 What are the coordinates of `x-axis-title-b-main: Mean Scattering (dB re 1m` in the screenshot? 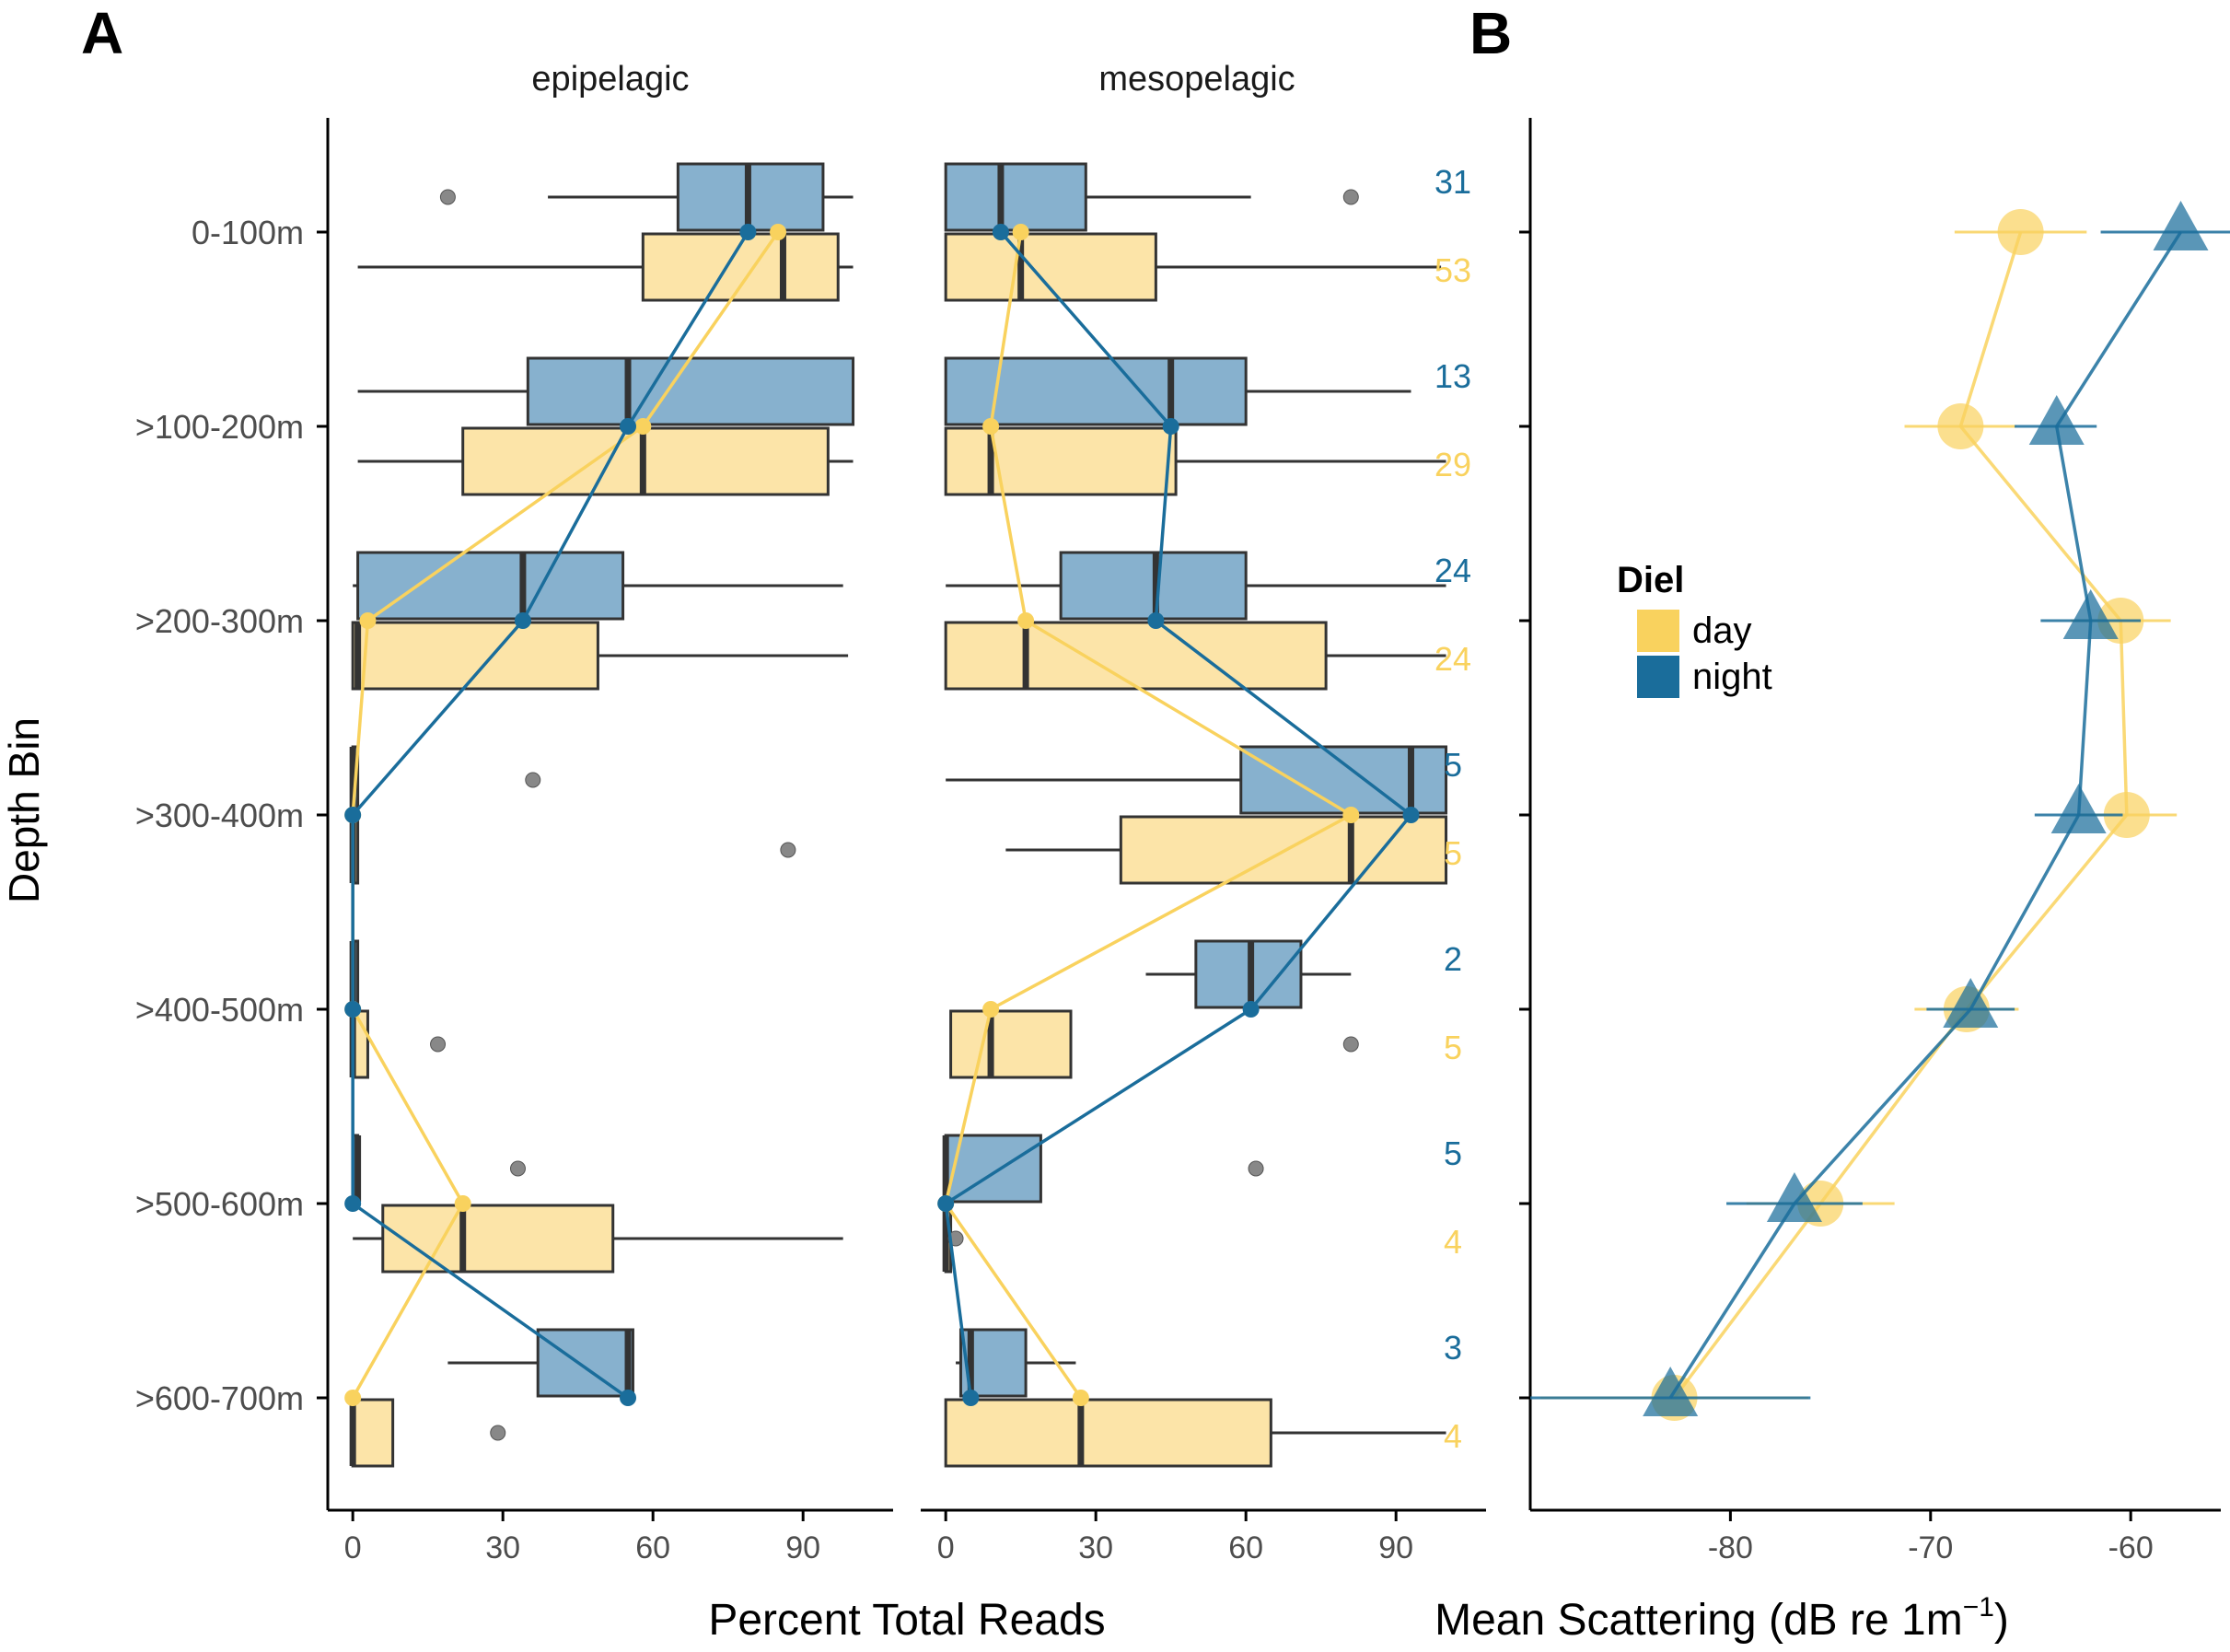 It's located at (1698, 1620).